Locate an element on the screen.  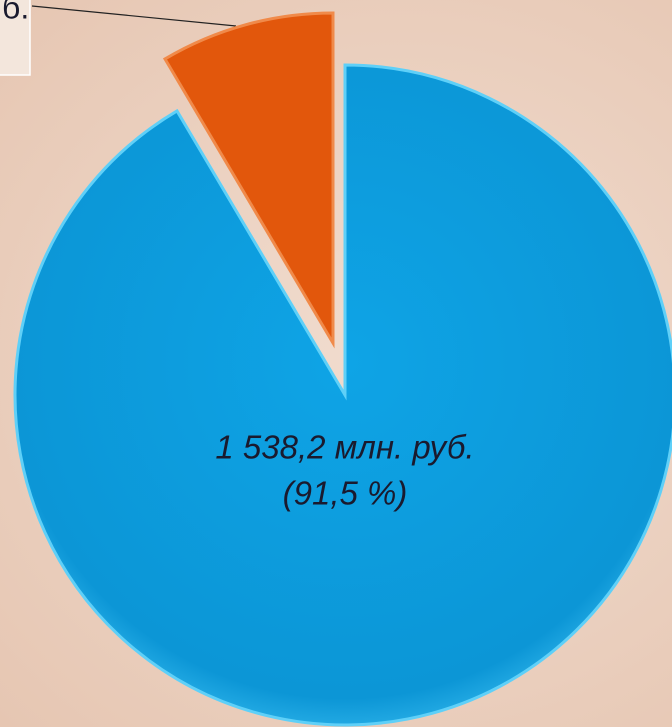
slice-label: б. is located at coordinates (15, 12).